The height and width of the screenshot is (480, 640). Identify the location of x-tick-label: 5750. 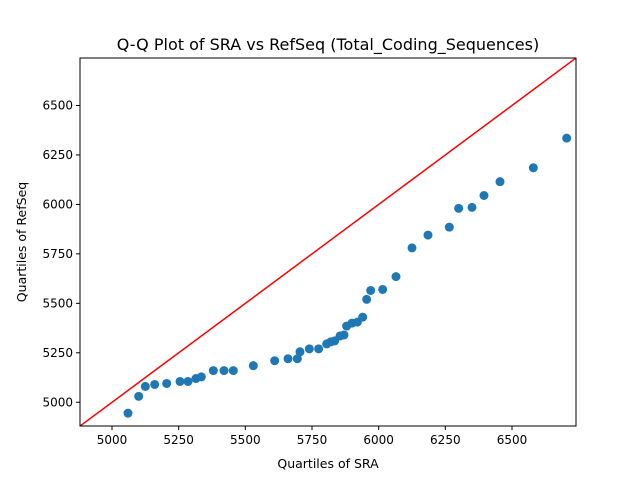
(312, 440).